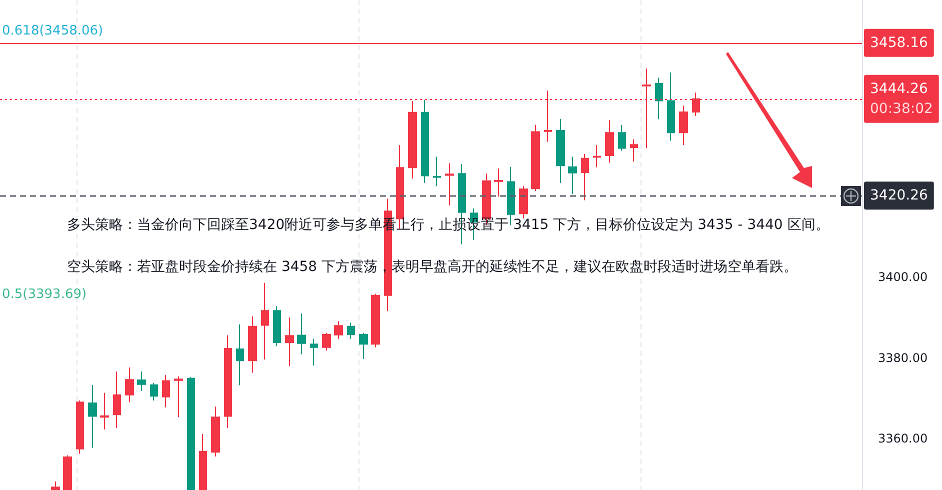 The width and height of the screenshot is (942, 490). Describe the element at coordinates (899, 42) in the screenshot. I see `ref-line-label: 3458.16` at that location.